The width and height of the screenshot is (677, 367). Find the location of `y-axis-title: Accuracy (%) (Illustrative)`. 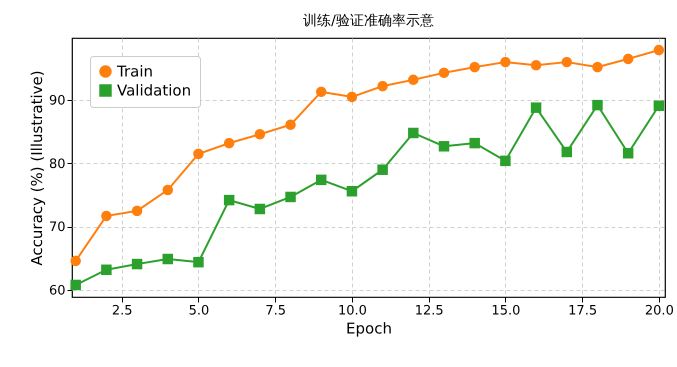

y-axis-title: Accuracy (%) (Illustrative) is located at coordinates (37, 168).